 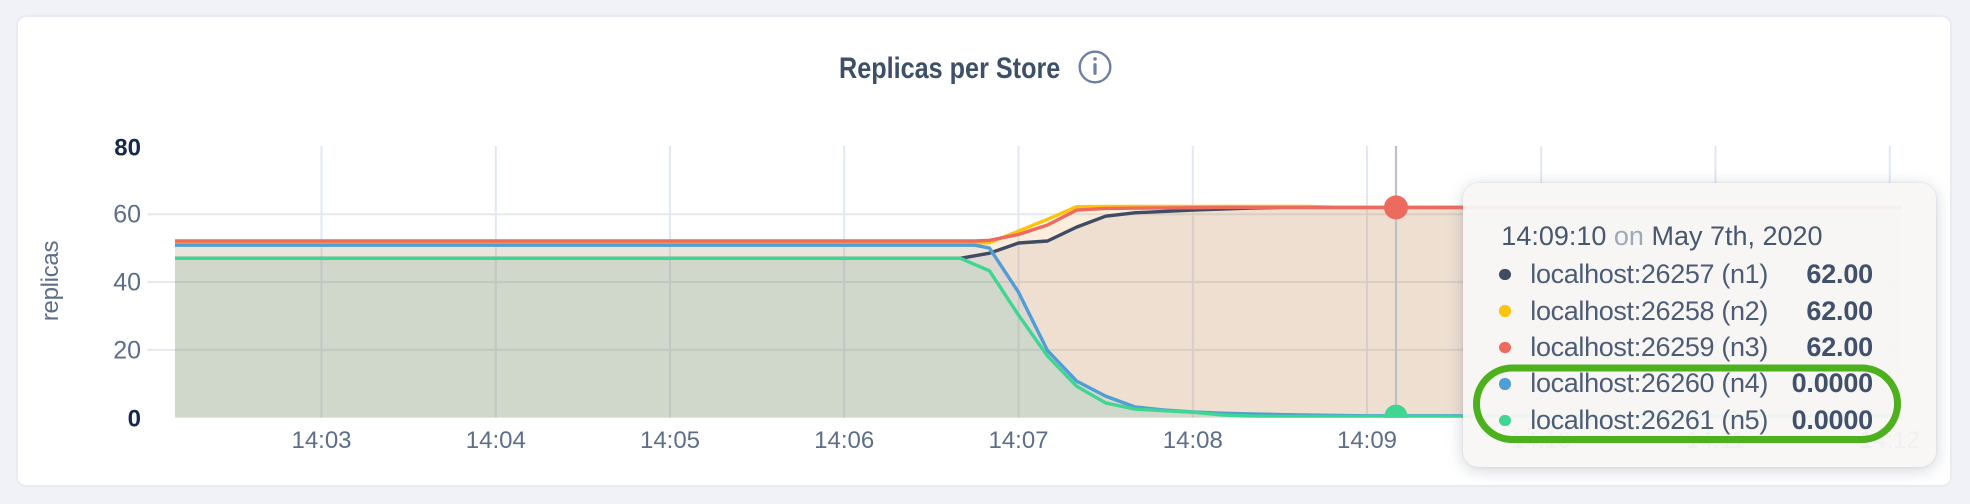 What do you see at coordinates (127, 283) in the screenshot?
I see `svg-text: 40` at bounding box center [127, 283].